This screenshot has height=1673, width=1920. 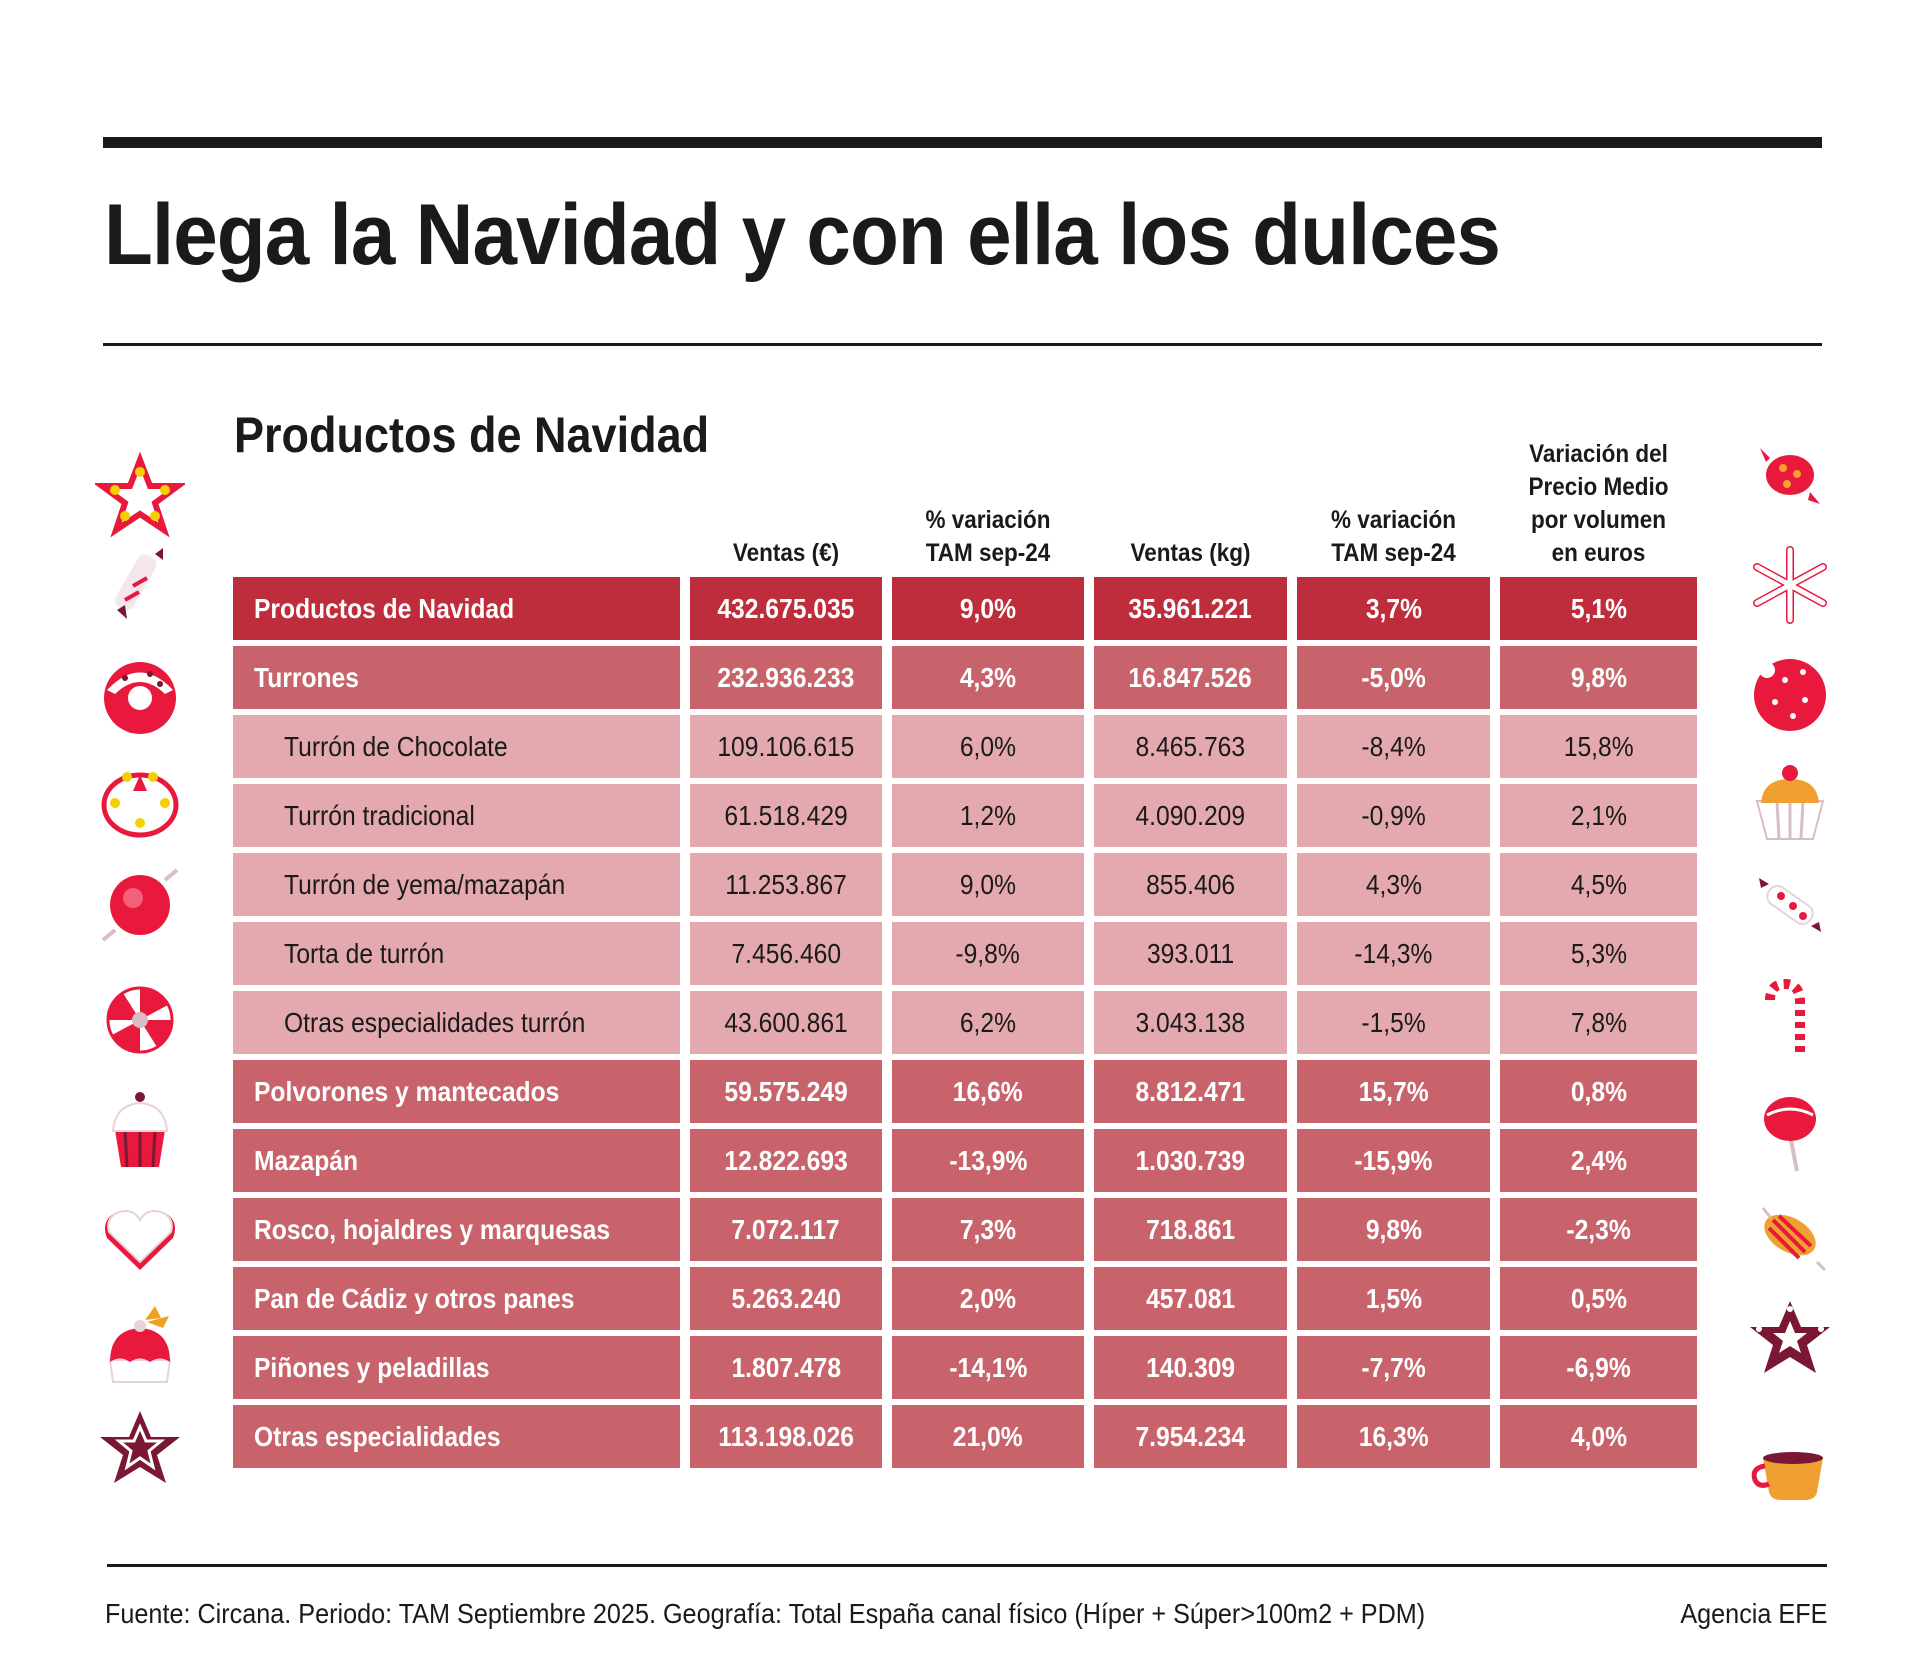 What do you see at coordinates (1190, 1091) in the screenshot?
I see `table-cell: 8.812.471` at bounding box center [1190, 1091].